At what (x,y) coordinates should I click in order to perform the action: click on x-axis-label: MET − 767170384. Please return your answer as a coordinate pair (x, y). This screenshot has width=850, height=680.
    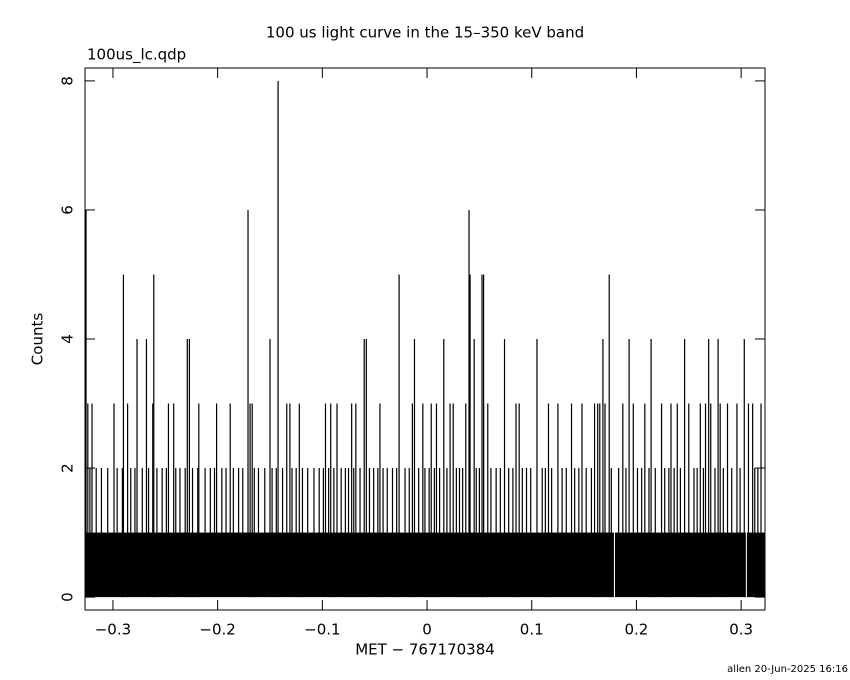
    Looking at the image, I should click on (425, 650).